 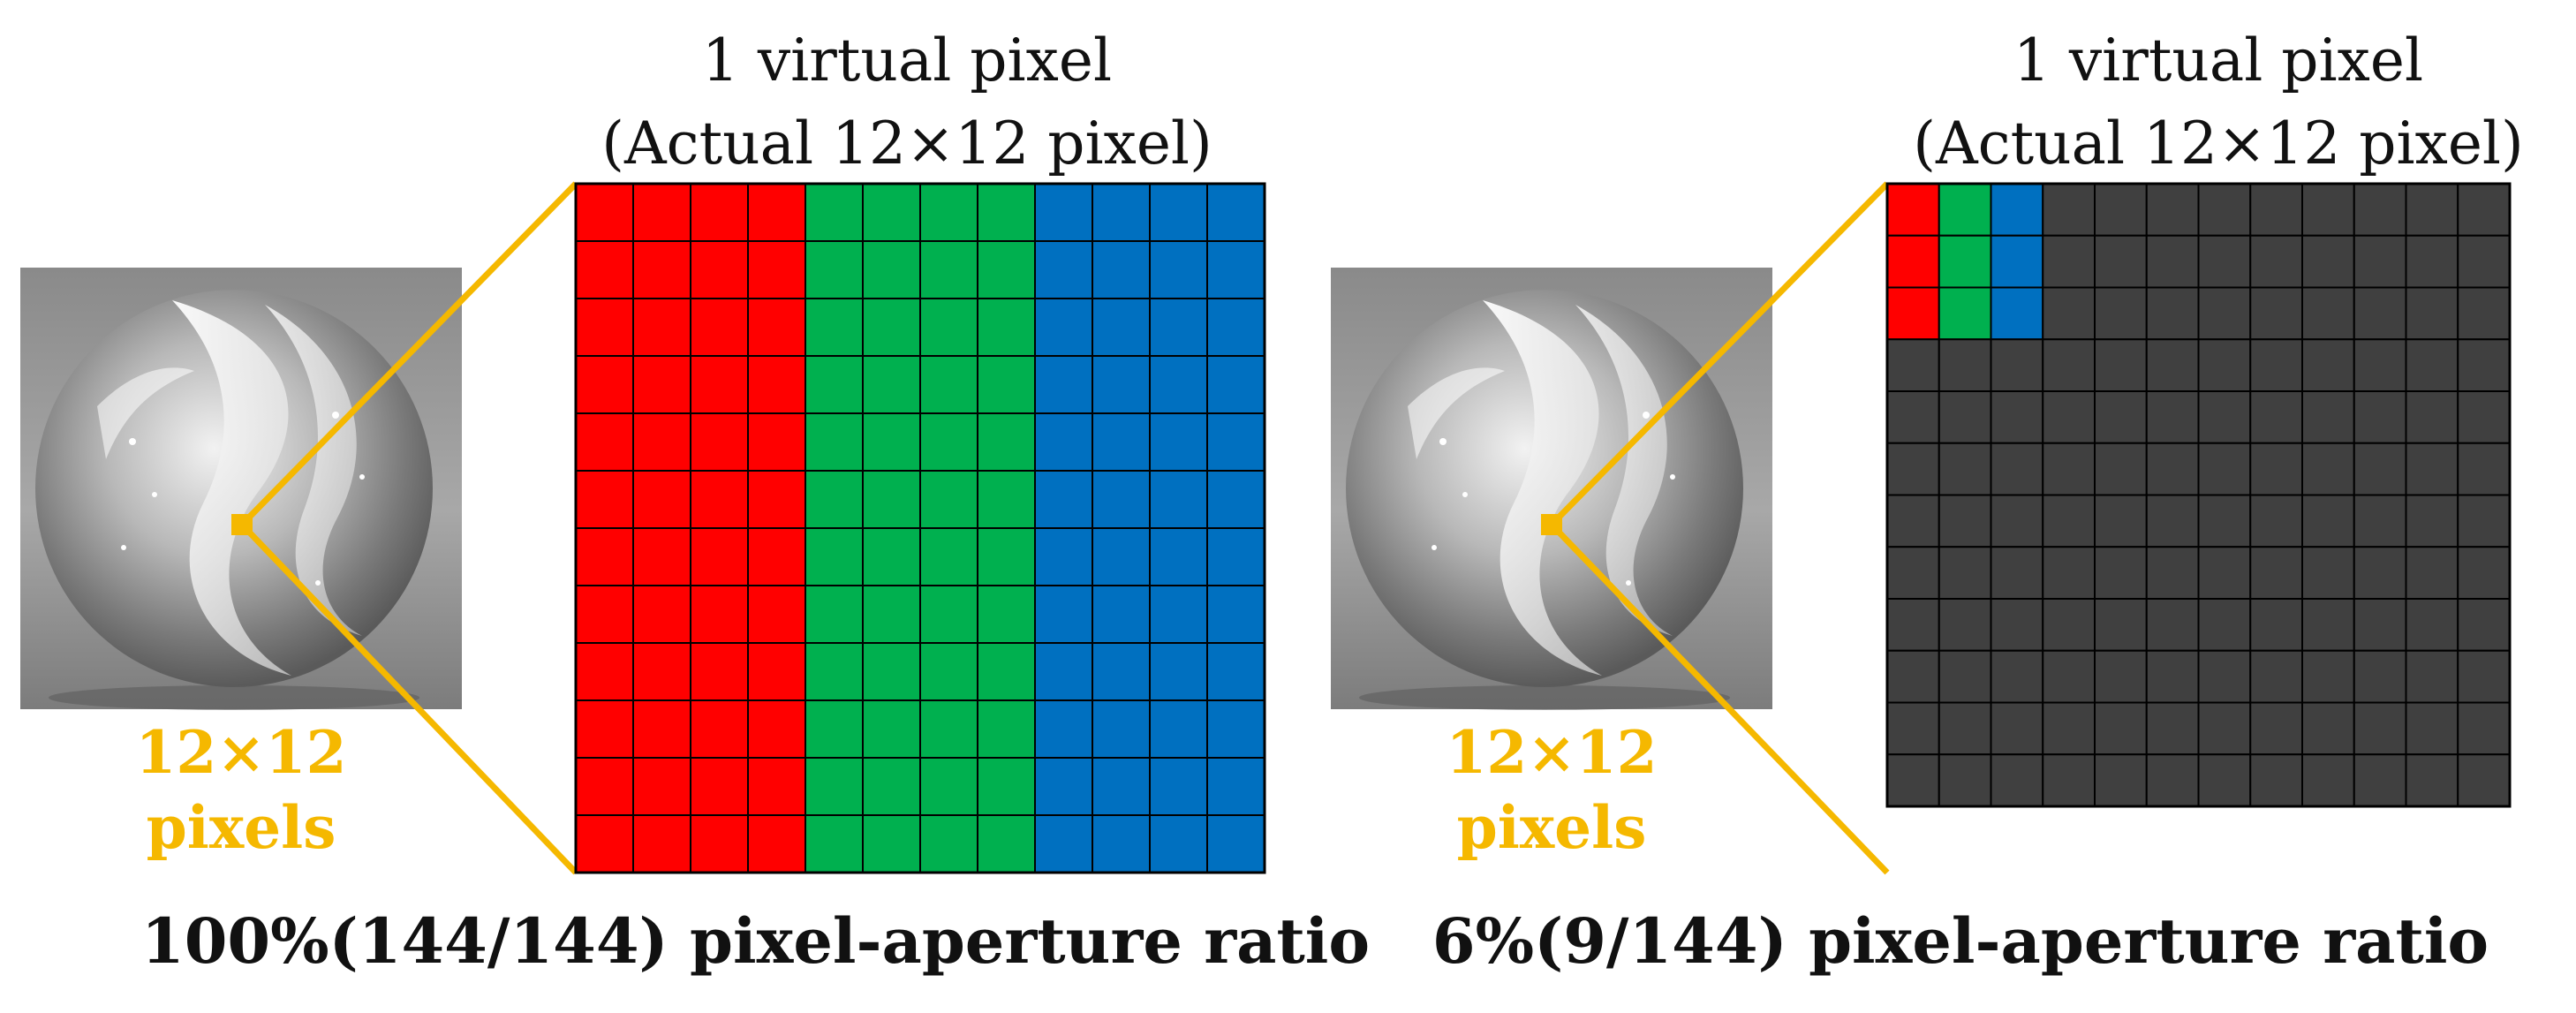 I want to click on marble-photo-left, so click(x=241, y=489).